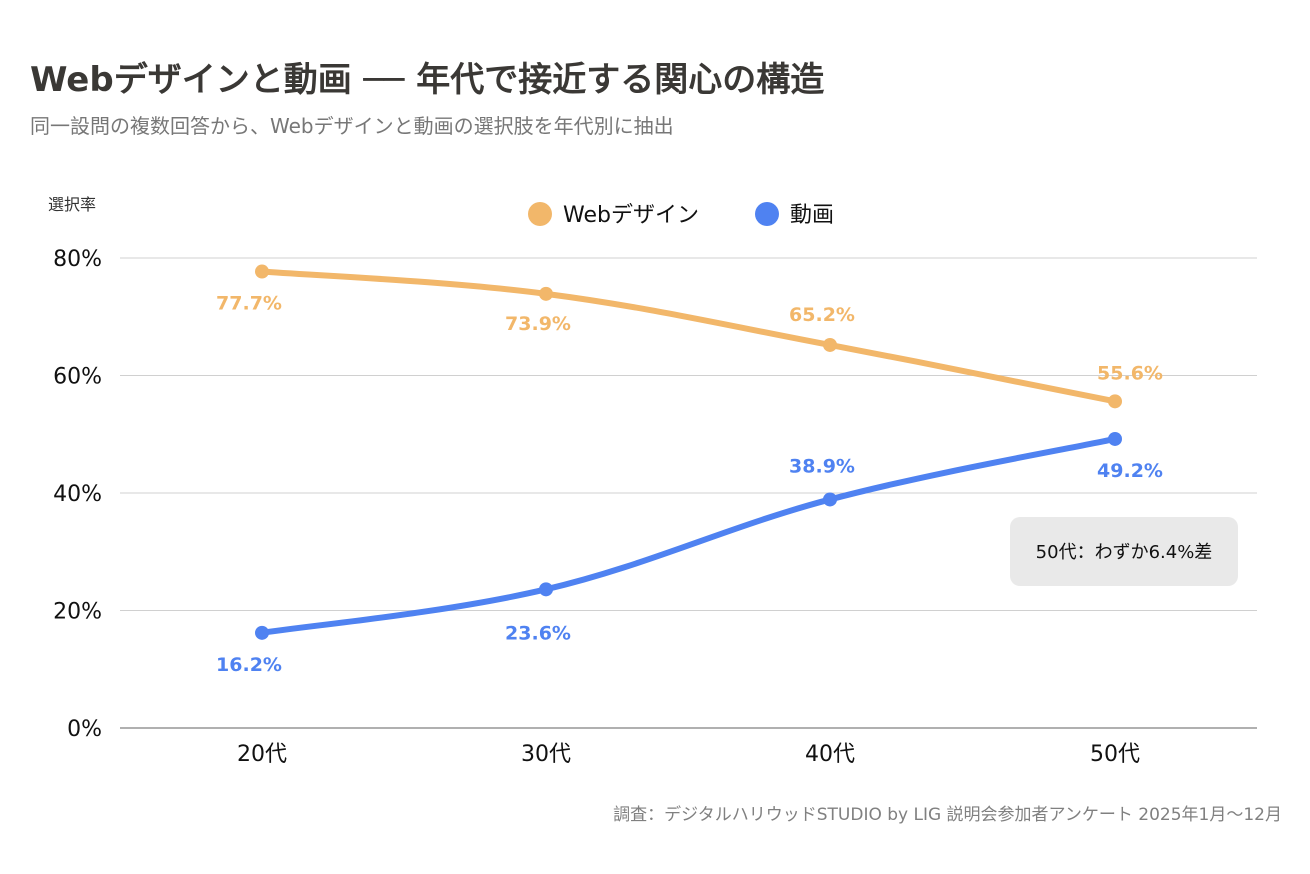  Describe the element at coordinates (688, 336) in the screenshot. I see `series-line-web-design` at that location.